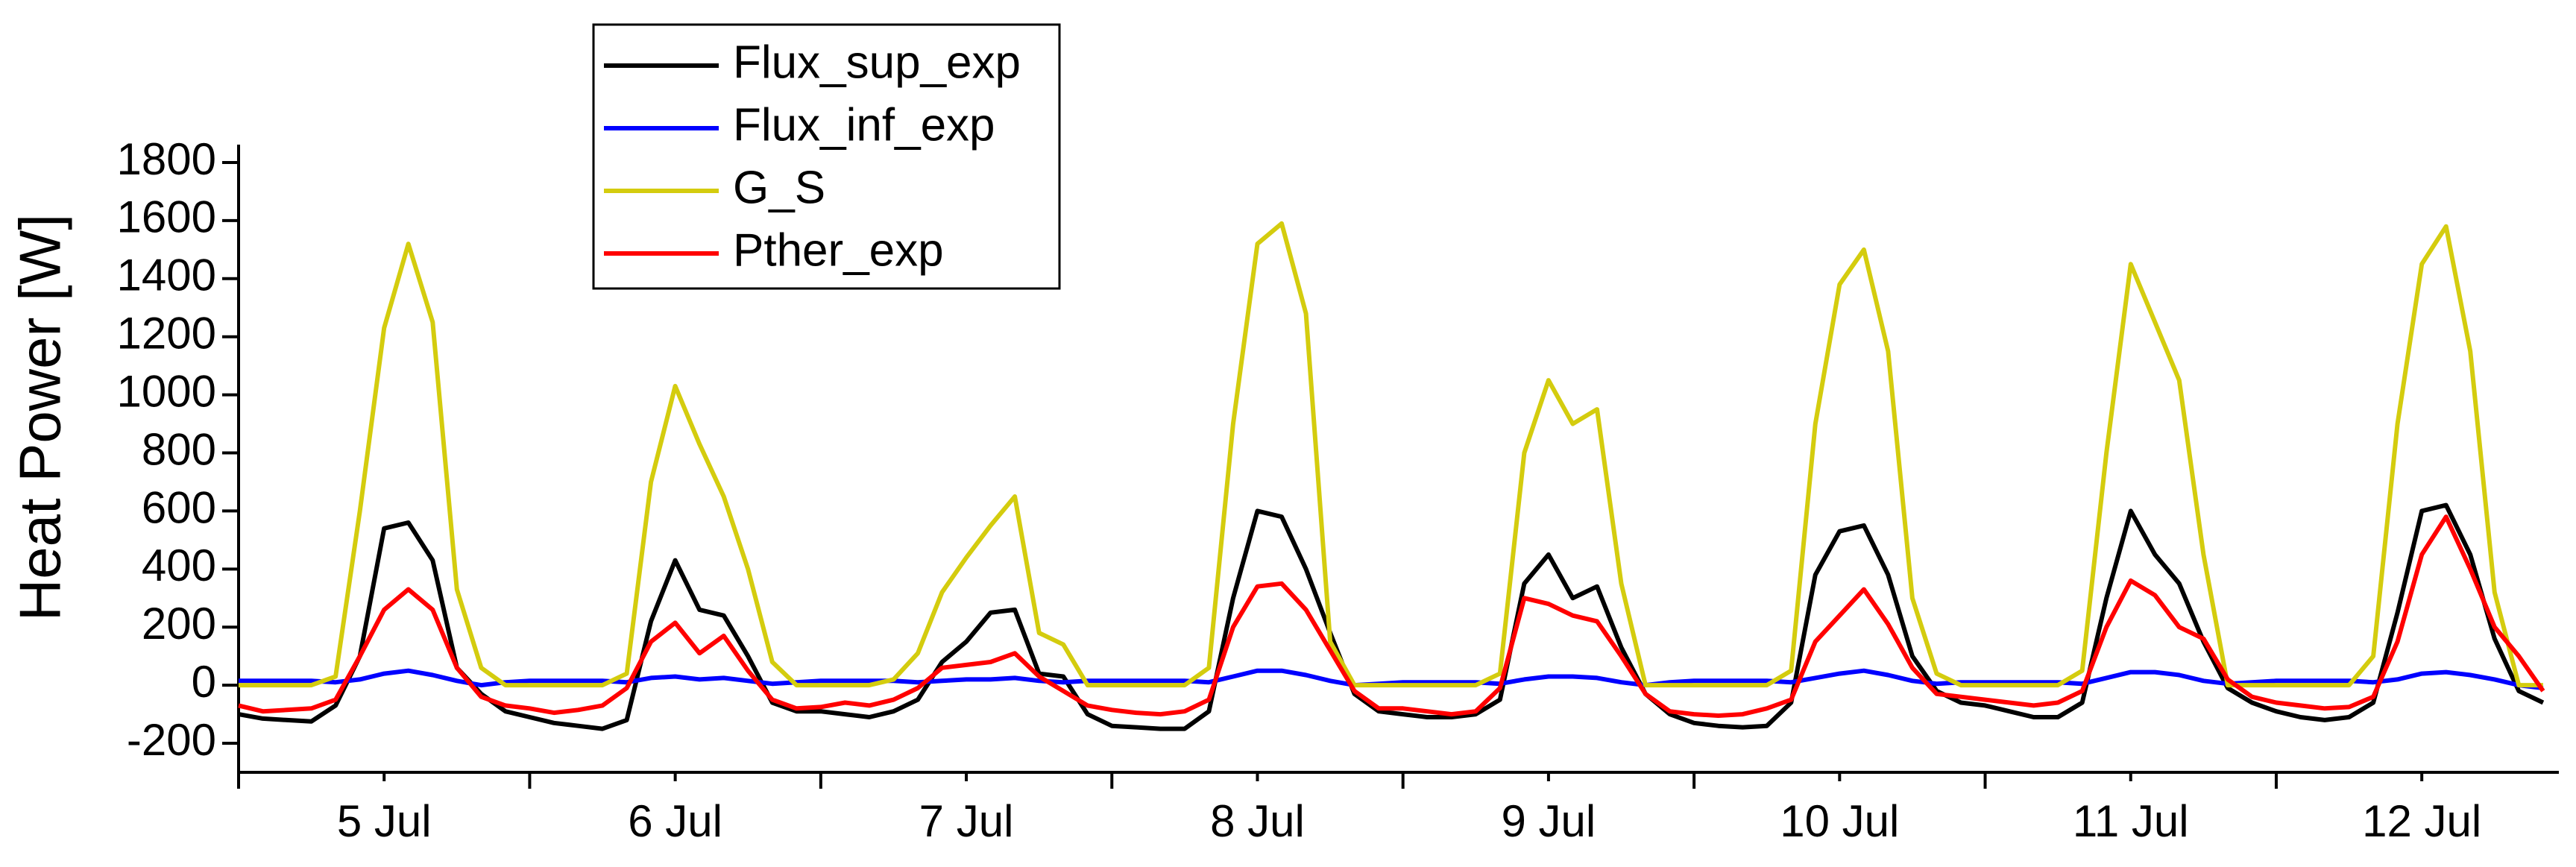 This screenshot has height=867, width=2576. What do you see at coordinates (179, 507) in the screenshot?
I see `y-tick-label: 600` at bounding box center [179, 507].